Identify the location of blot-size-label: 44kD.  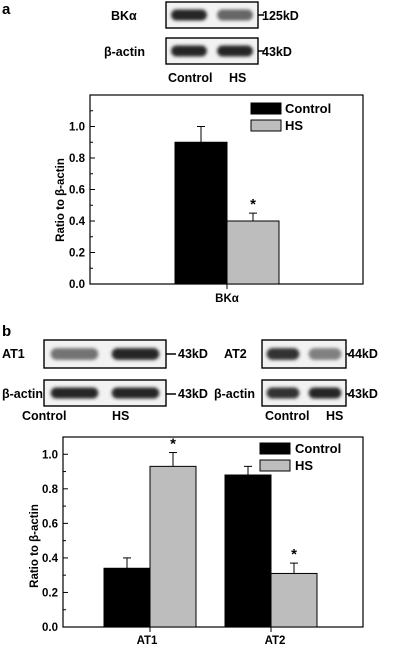
(363, 354).